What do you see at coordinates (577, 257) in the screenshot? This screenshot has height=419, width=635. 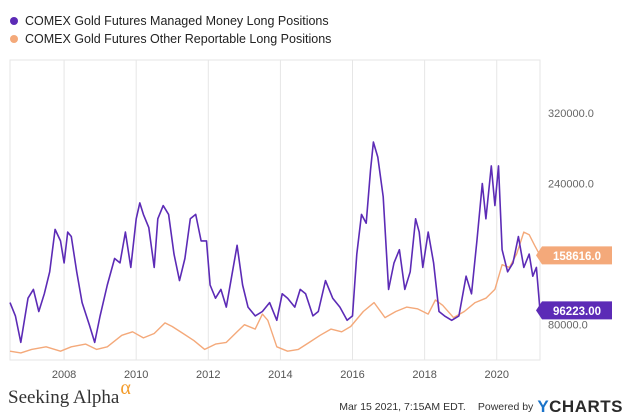 I see `last-value-label-other-reportable: 158616.0` at bounding box center [577, 257].